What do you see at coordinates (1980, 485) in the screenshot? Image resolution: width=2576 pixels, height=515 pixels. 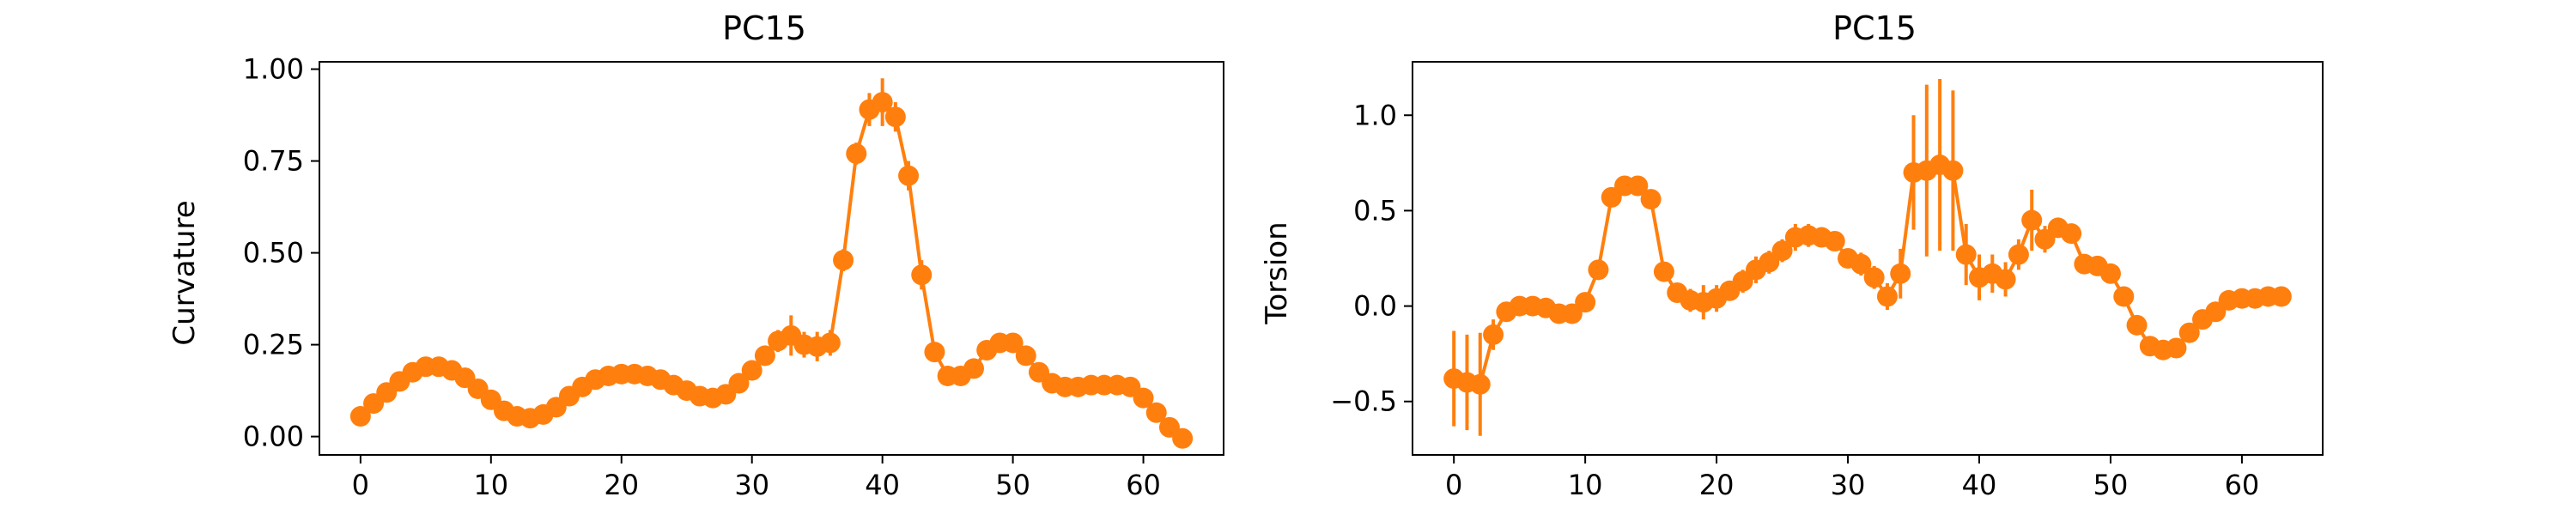 I see `torsion-x-tick-label: 40` at bounding box center [1980, 485].